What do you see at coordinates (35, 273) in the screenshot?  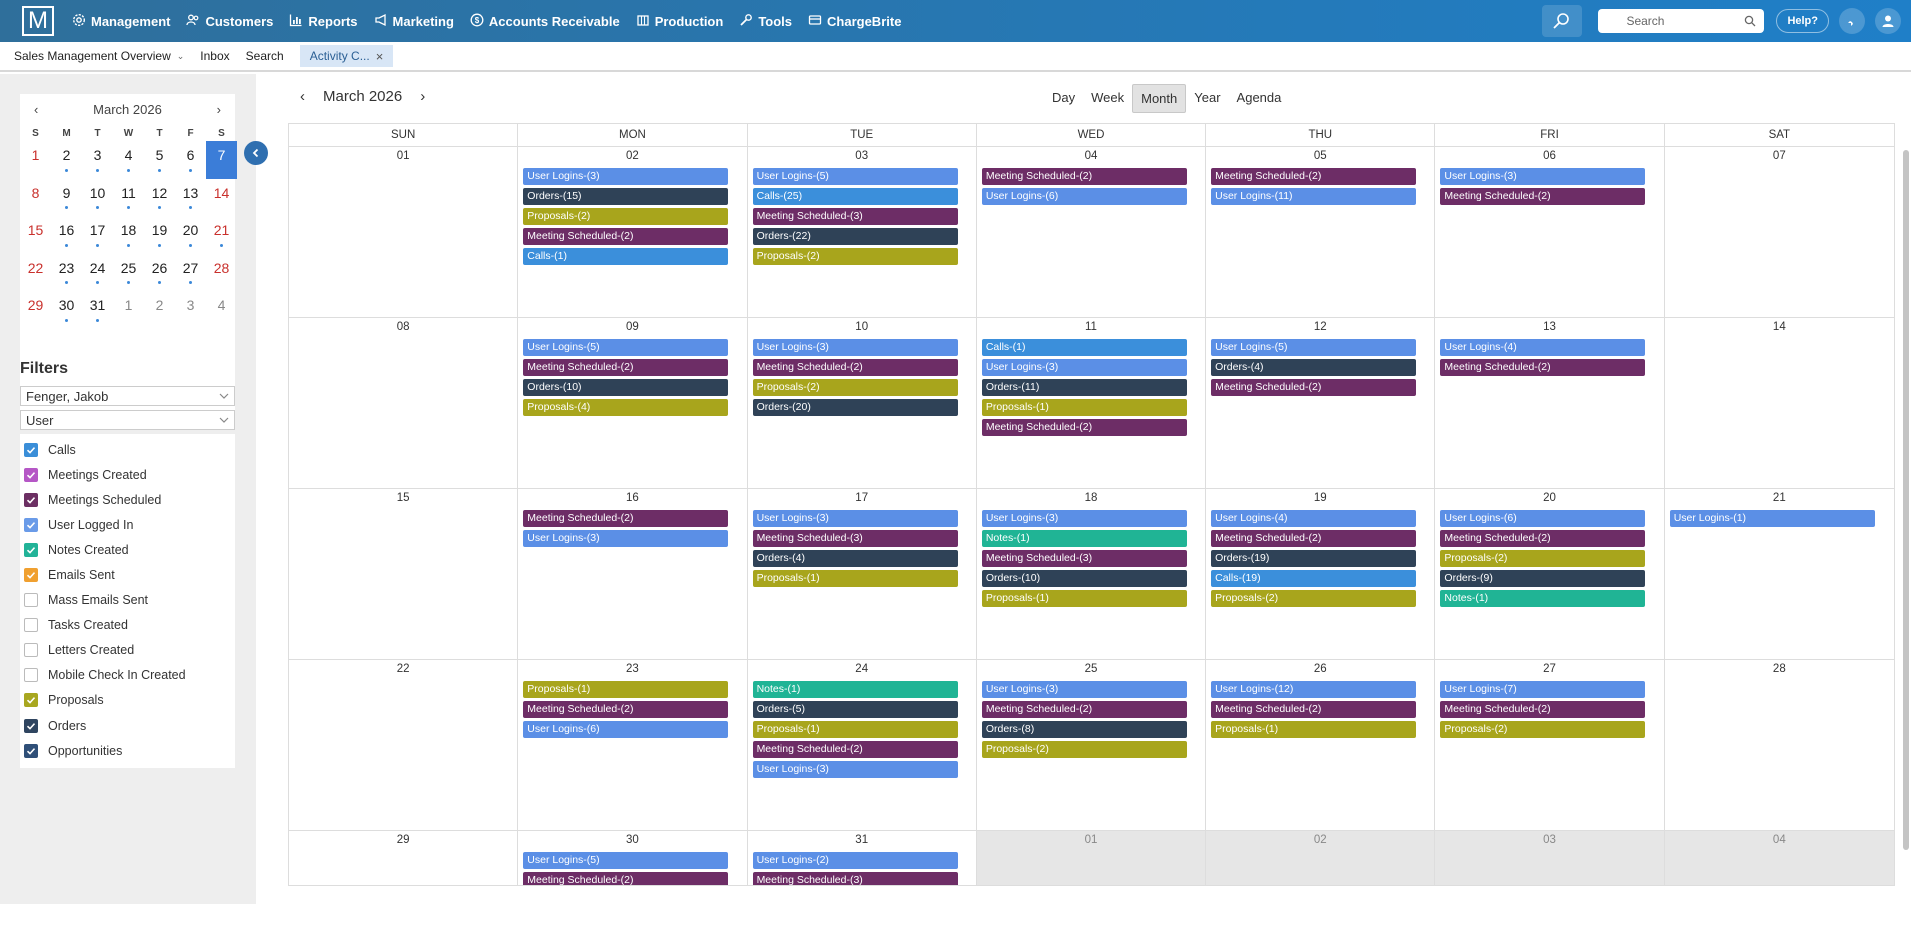 I see `mini-day: 22` at bounding box center [35, 273].